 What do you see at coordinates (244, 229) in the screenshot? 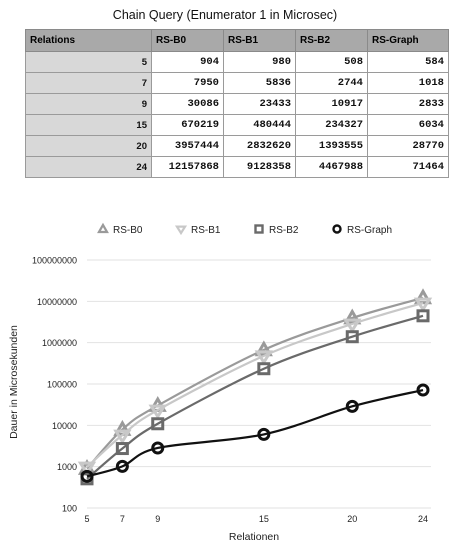
I see `chart-legend: RS-B0 RS-B1 RS-B2 RS-Graph` at bounding box center [244, 229].